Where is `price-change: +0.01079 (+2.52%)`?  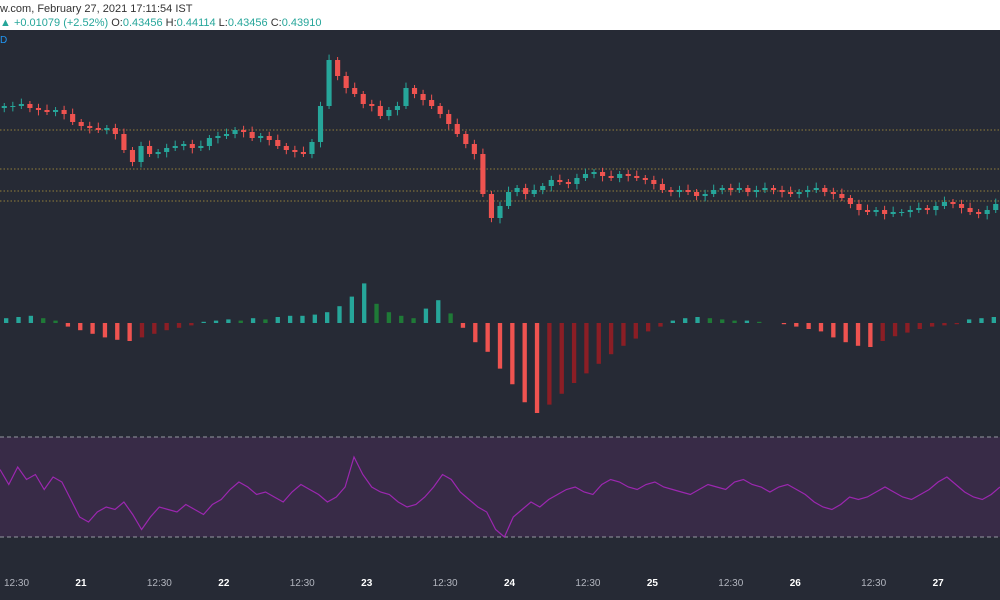 price-change: +0.01079 (+2.52%) is located at coordinates (61, 23).